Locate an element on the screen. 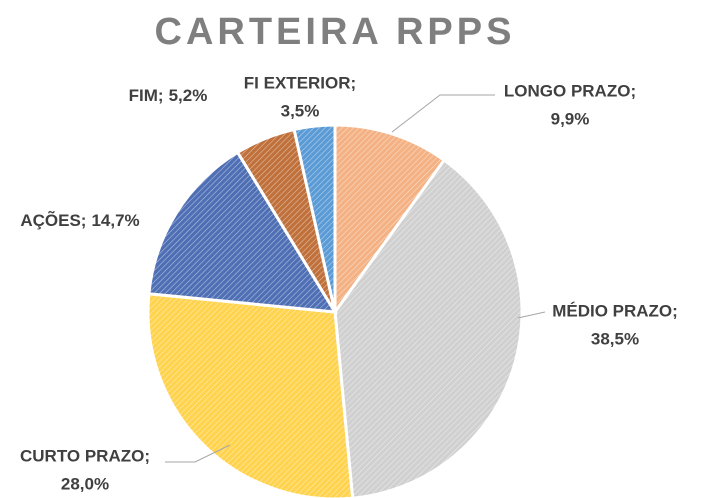 The height and width of the screenshot is (498, 705). slice-label: LONGO PRAZO; is located at coordinates (570, 90).